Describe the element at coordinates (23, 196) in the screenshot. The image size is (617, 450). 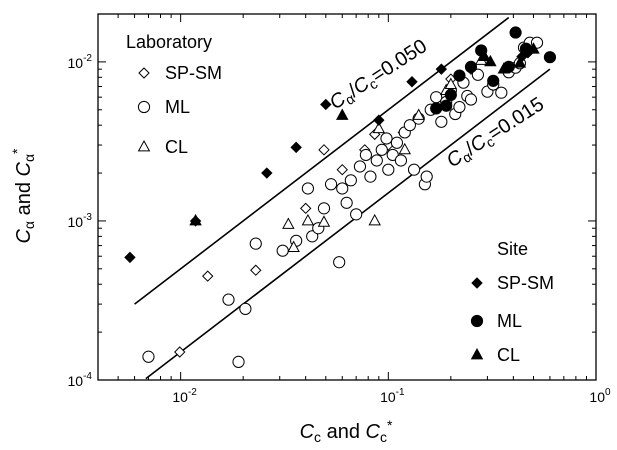
I see `y-axis-title: Cα and Cα*` at that location.